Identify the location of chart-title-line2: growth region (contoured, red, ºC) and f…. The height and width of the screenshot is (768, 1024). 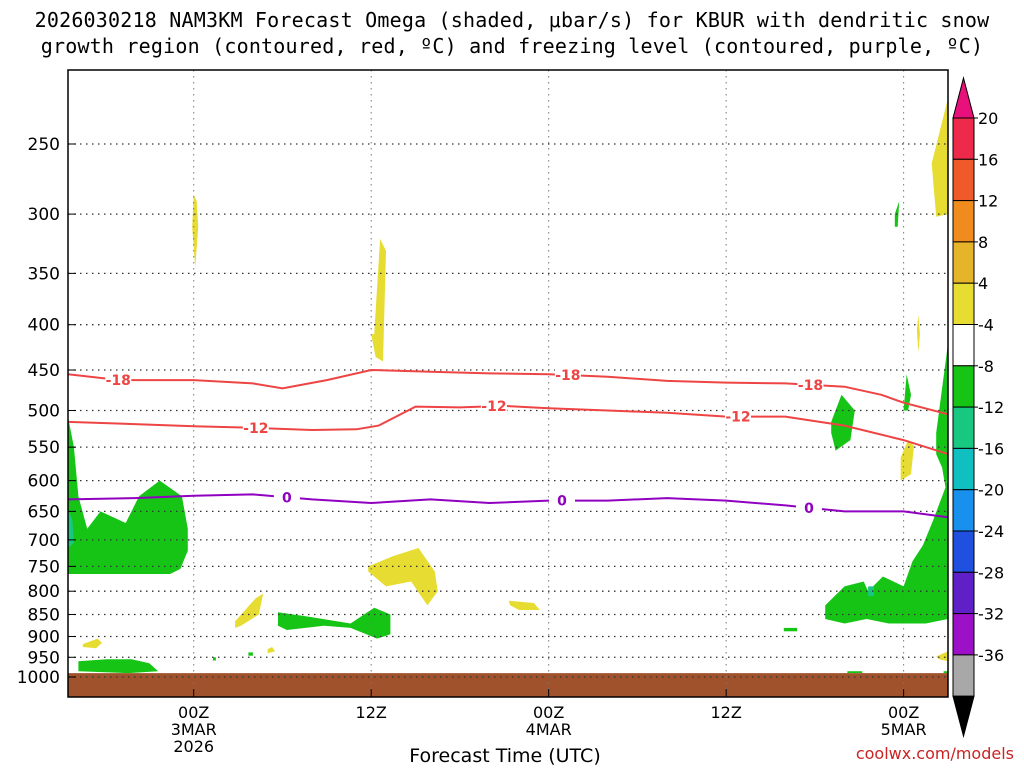
(512, 46).